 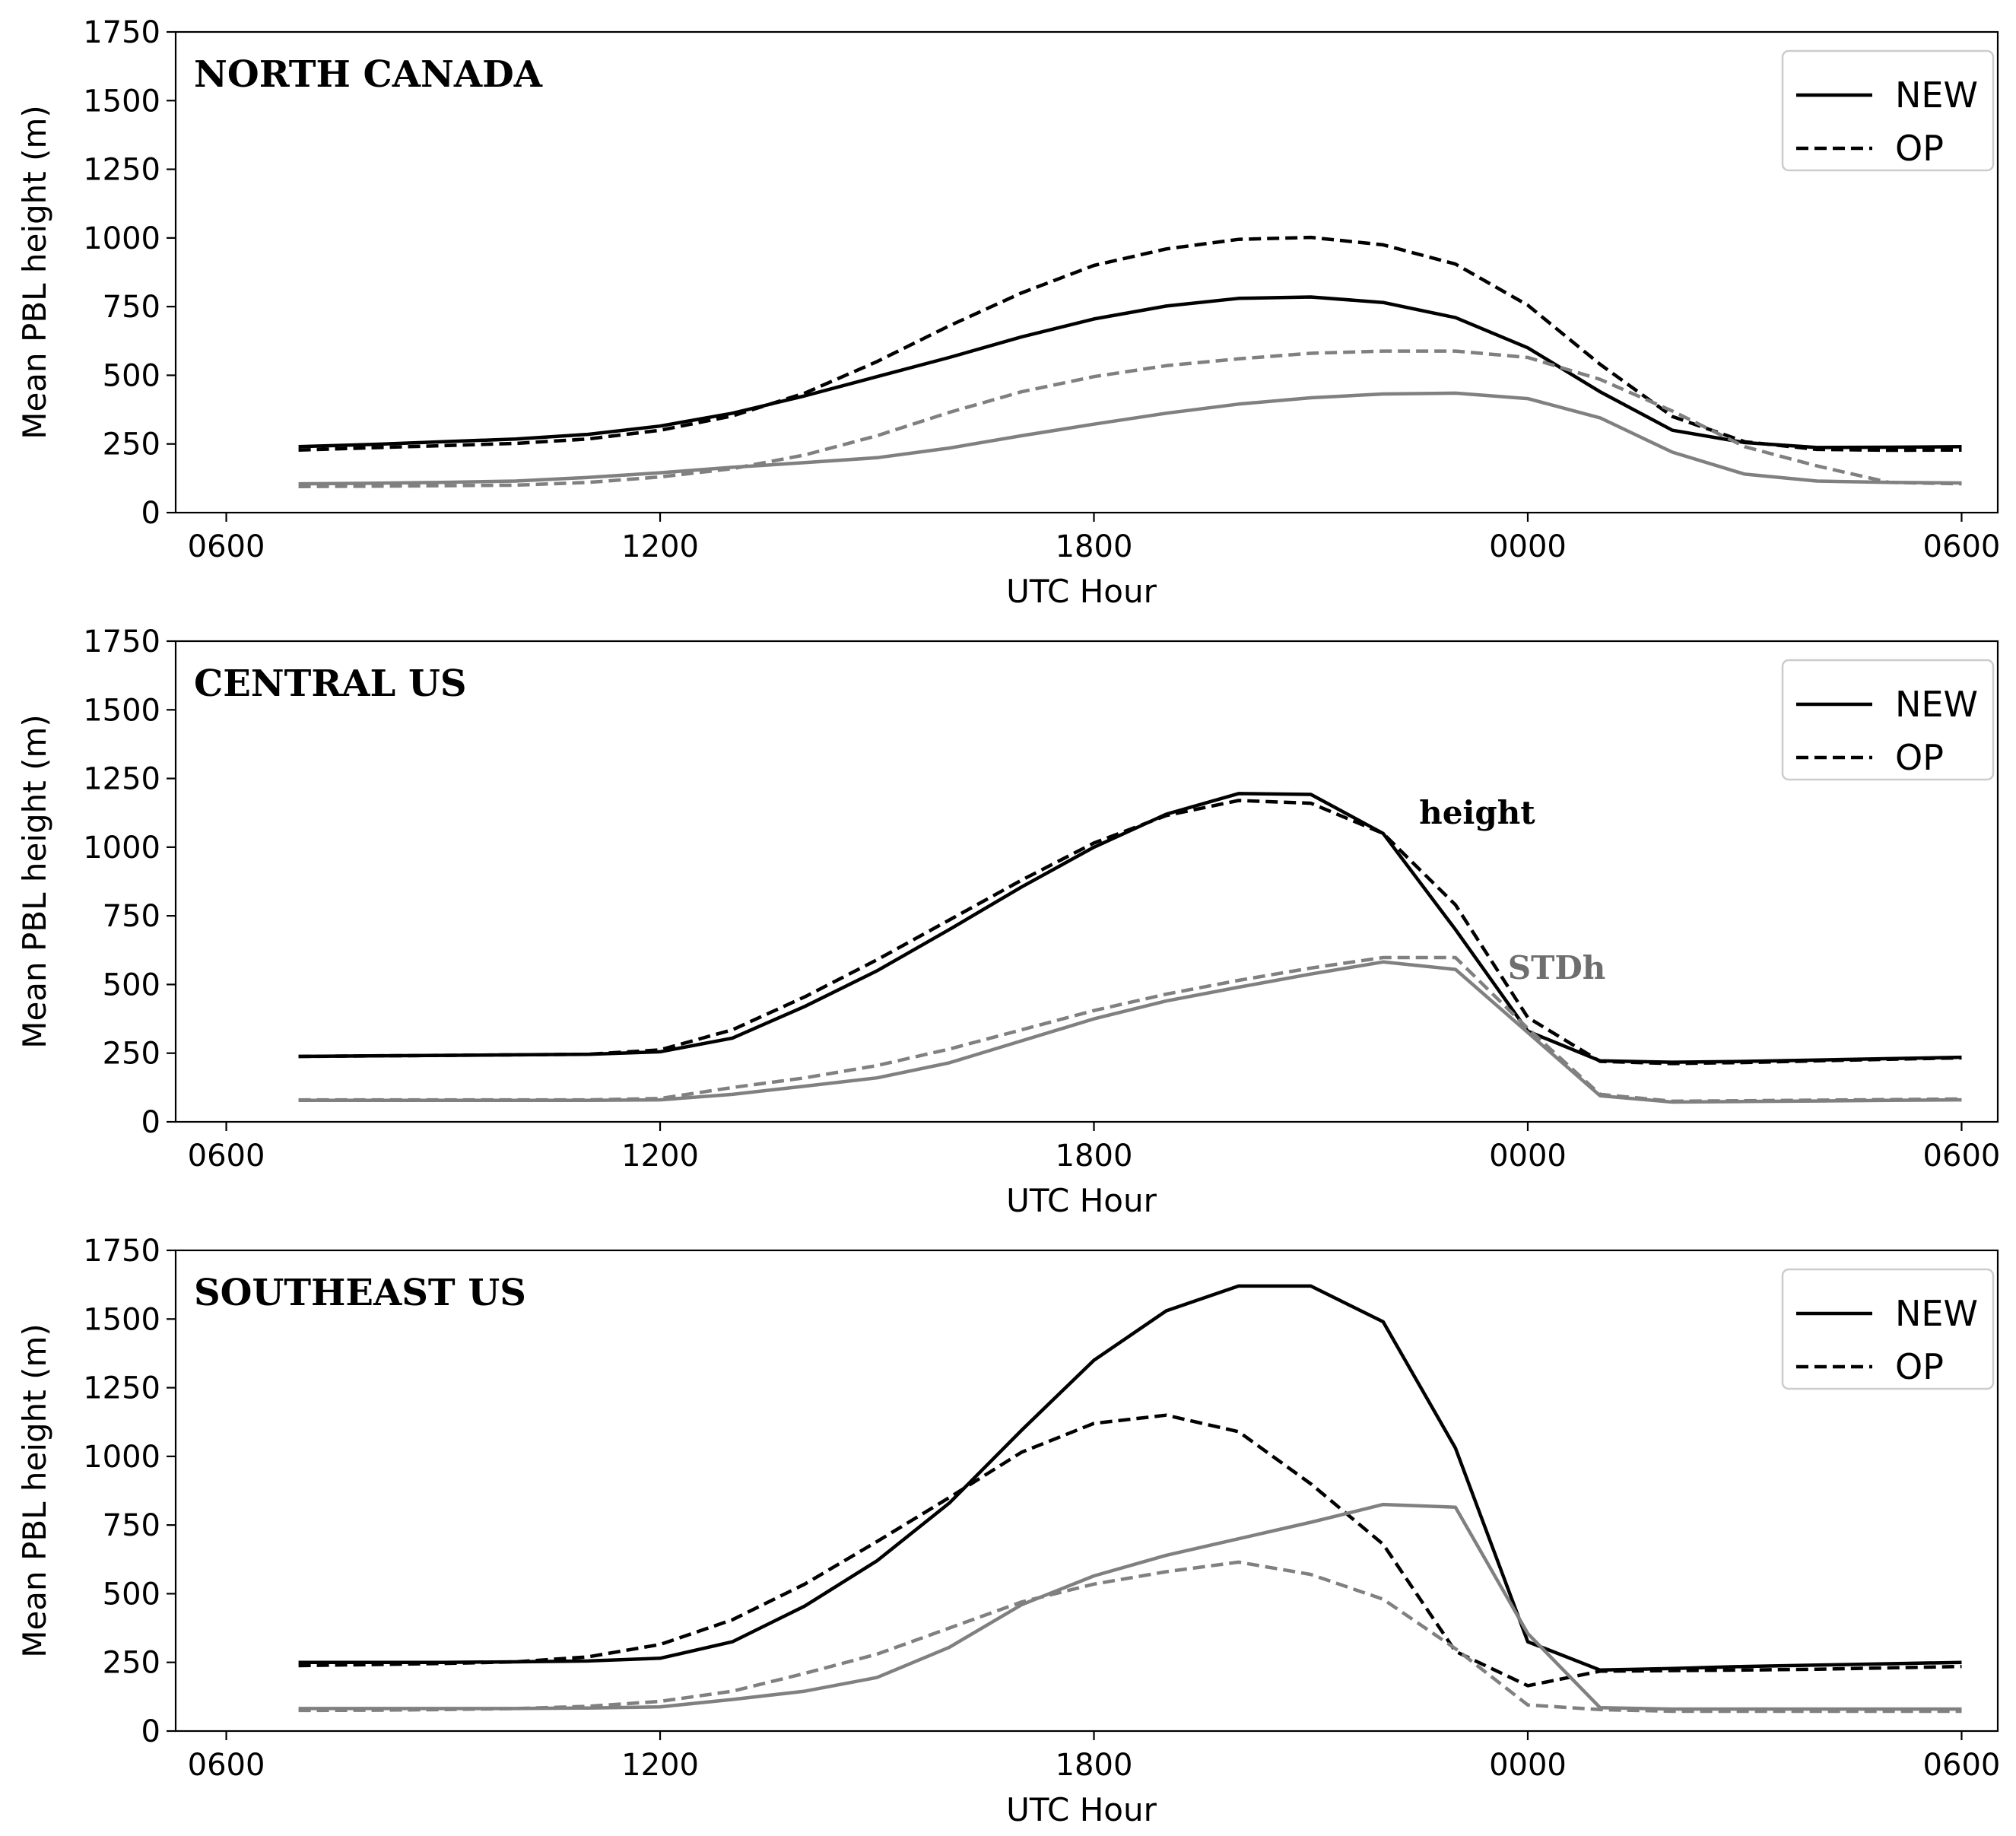 What do you see at coordinates (330, 683) in the screenshot?
I see `panel-title: CENTRAL US` at bounding box center [330, 683].